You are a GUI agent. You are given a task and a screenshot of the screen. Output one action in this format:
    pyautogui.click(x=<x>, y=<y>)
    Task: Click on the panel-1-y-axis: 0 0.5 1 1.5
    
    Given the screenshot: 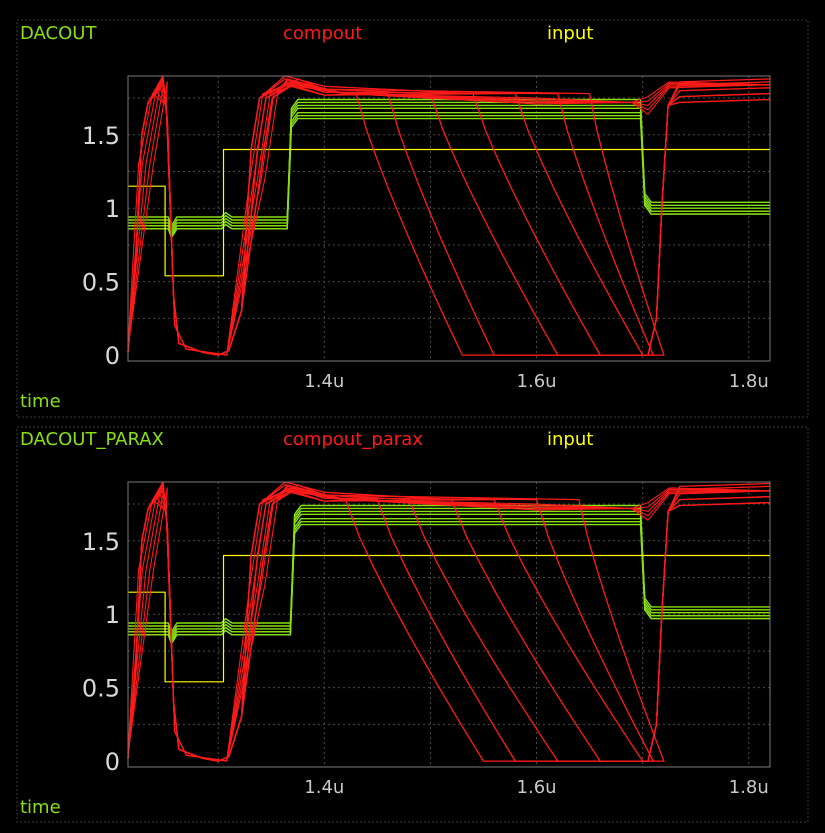 What is the action you would take?
    pyautogui.click(x=101, y=246)
    